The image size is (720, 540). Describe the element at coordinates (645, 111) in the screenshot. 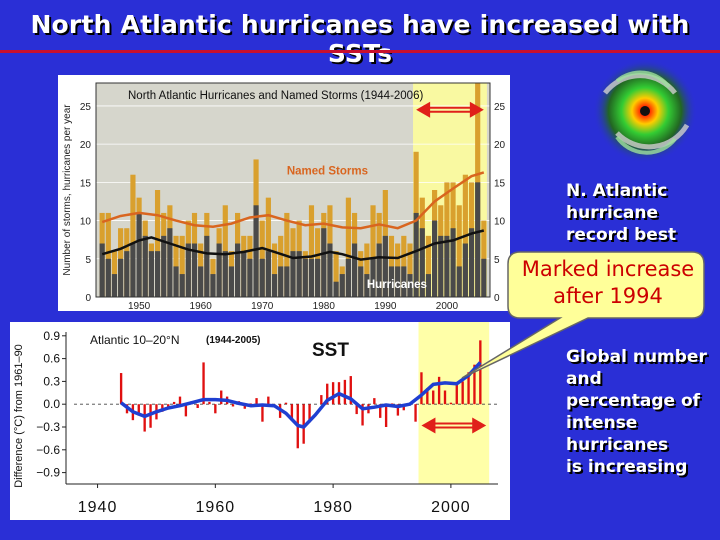

I see `hurricane-satellite-image` at that location.